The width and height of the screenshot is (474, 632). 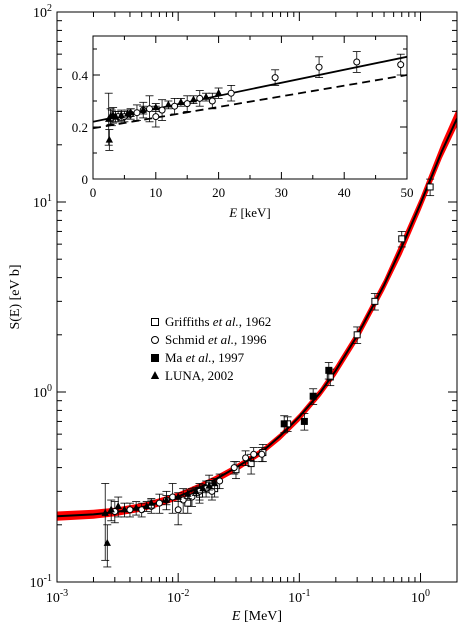 I want to click on y-tick-label: 10², so click(x=42, y=12).